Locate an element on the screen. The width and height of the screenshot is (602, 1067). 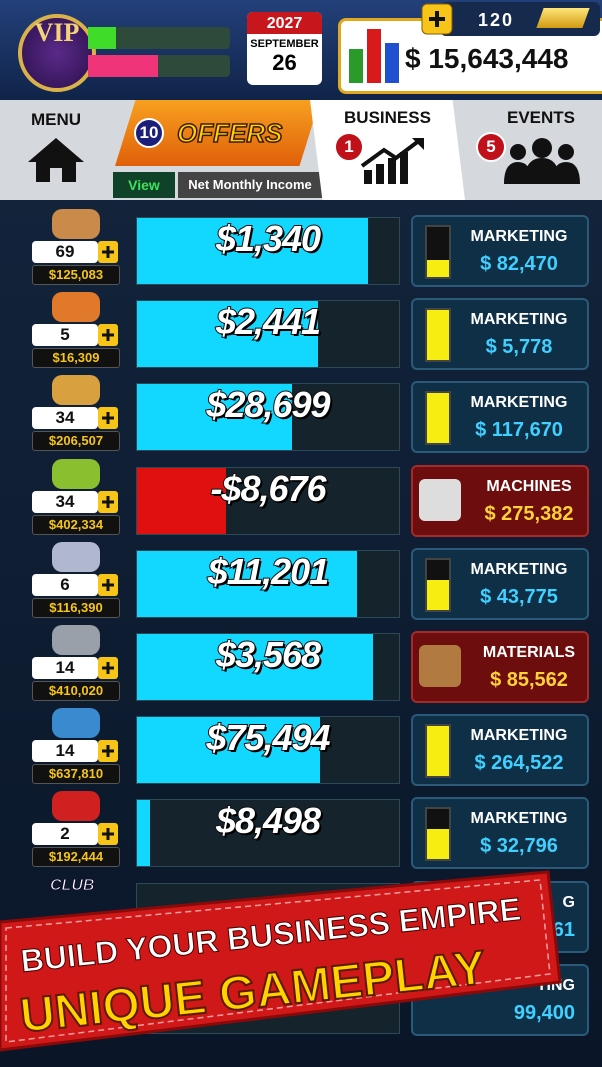
gold: 120 is located at coordinates (496, 20).